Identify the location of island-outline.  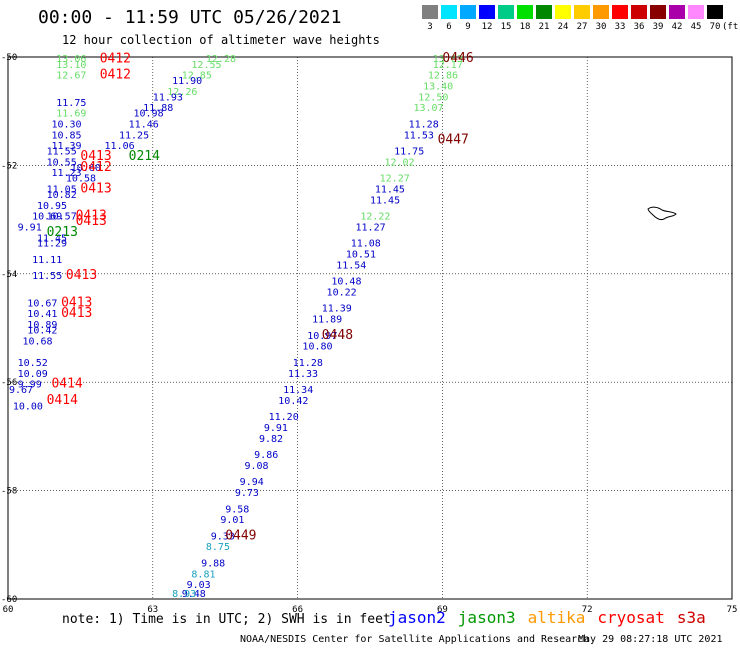
(662, 213).